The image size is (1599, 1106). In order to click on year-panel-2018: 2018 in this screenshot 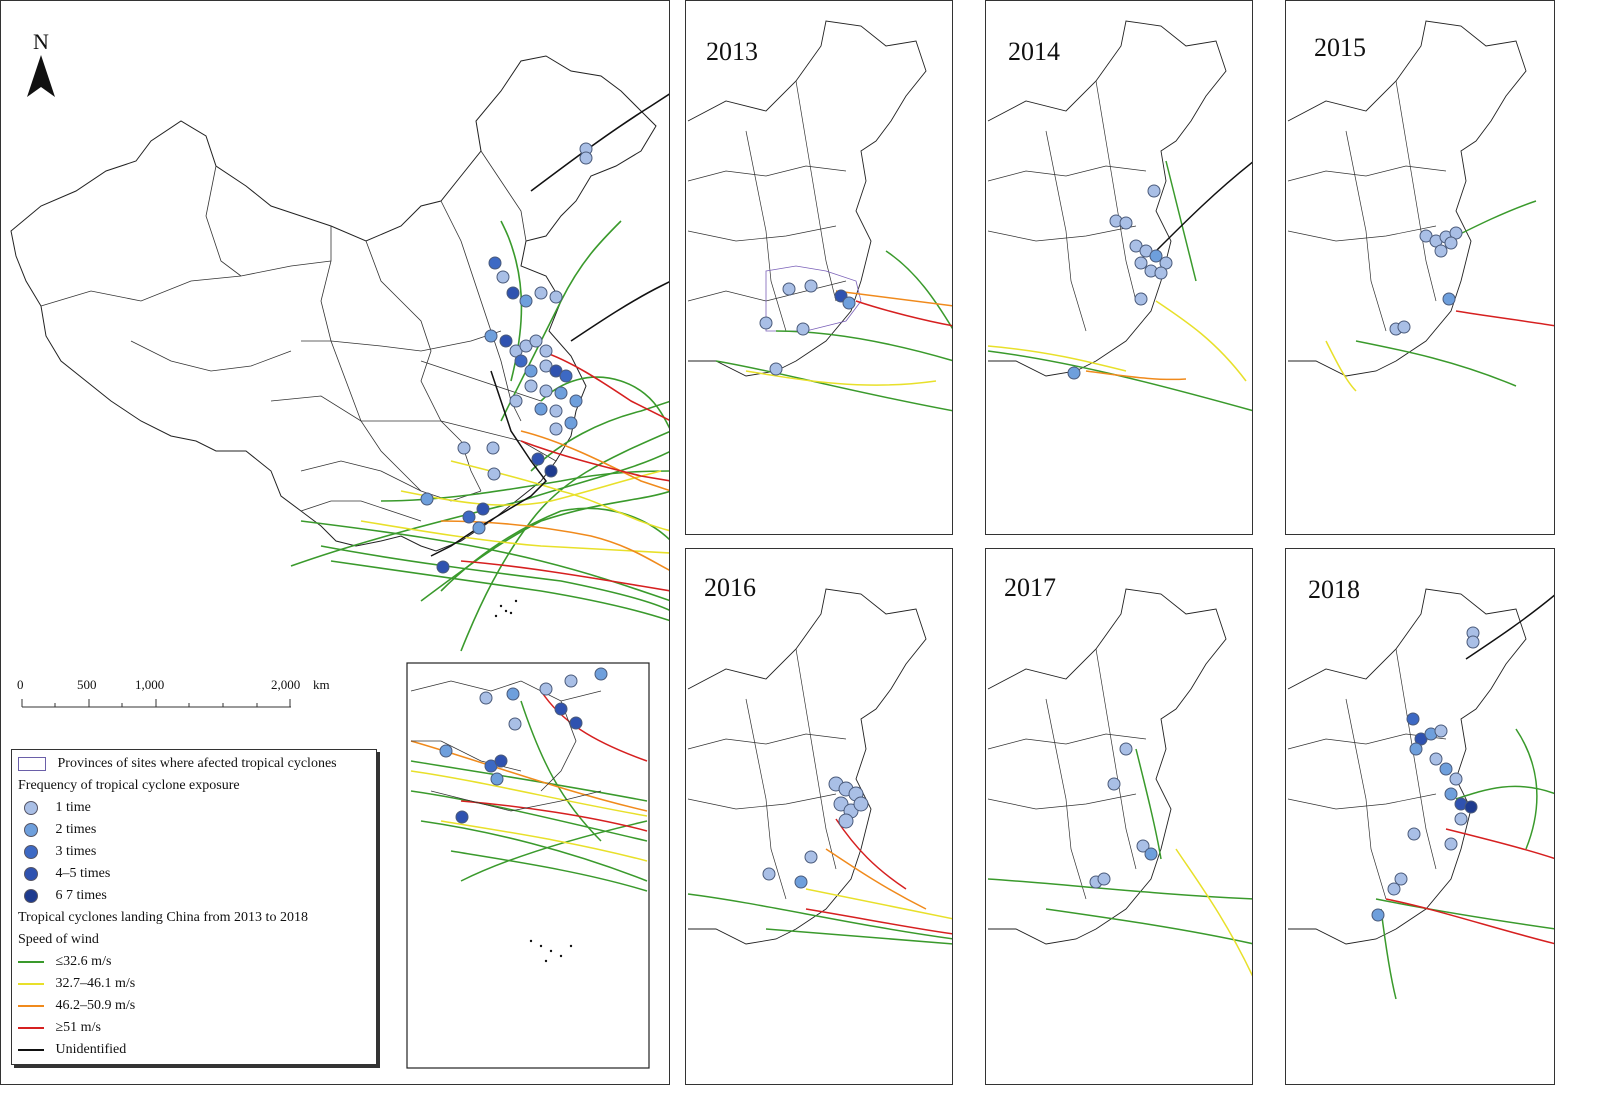, I will do `click(1420, 816)`.